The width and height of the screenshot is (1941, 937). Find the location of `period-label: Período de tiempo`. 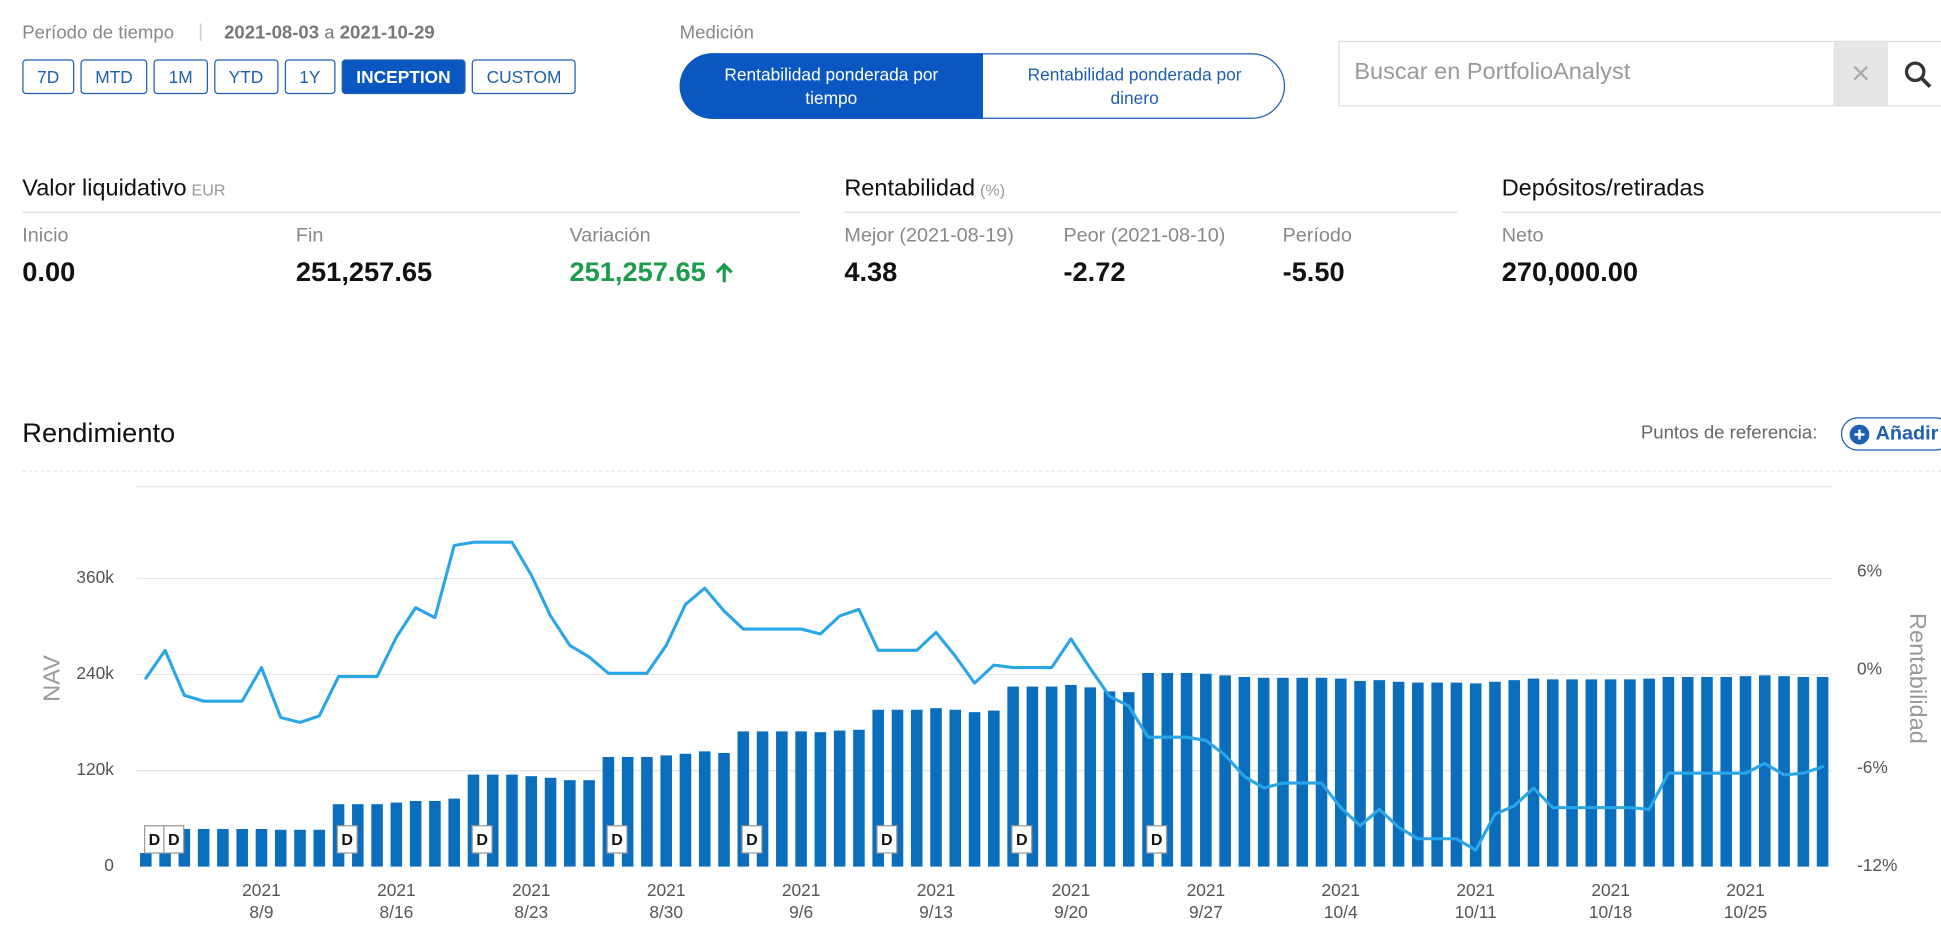

period-label: Período de tiempo is located at coordinates (98, 33).